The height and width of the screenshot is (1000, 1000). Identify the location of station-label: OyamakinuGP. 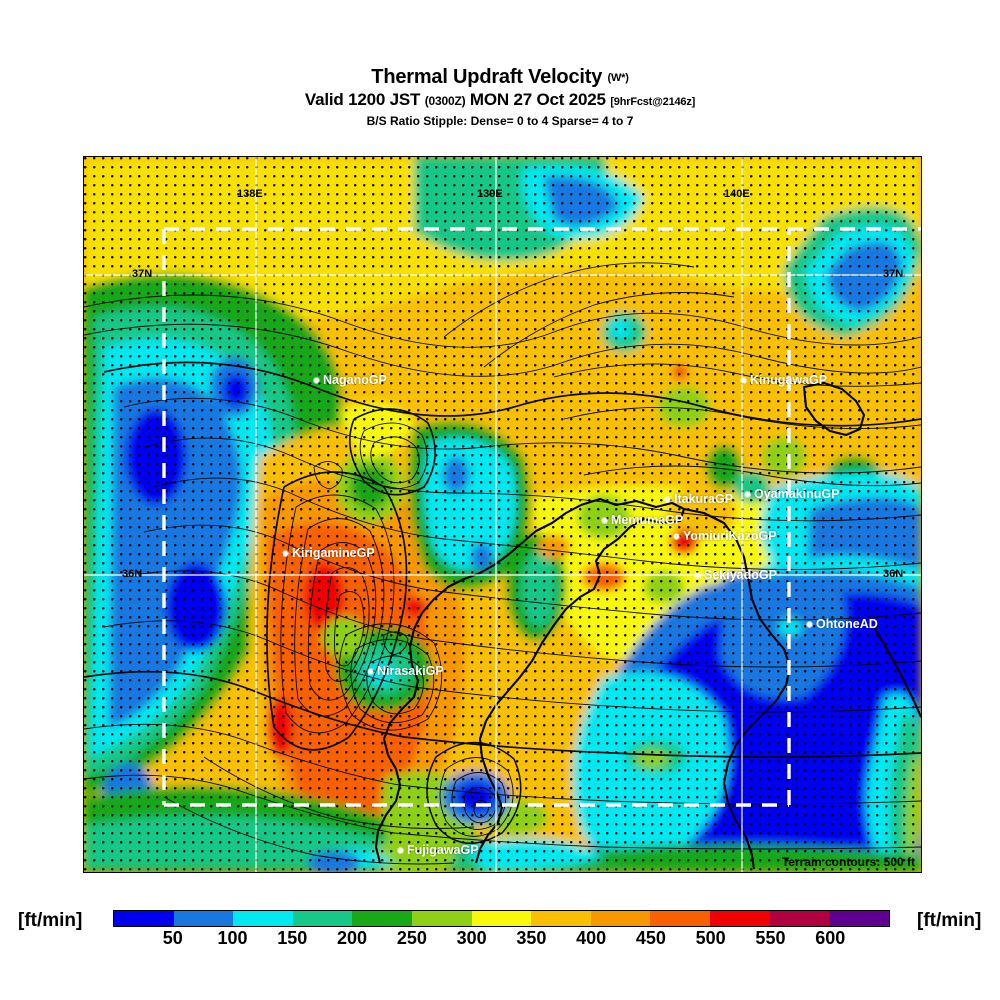
(797, 494).